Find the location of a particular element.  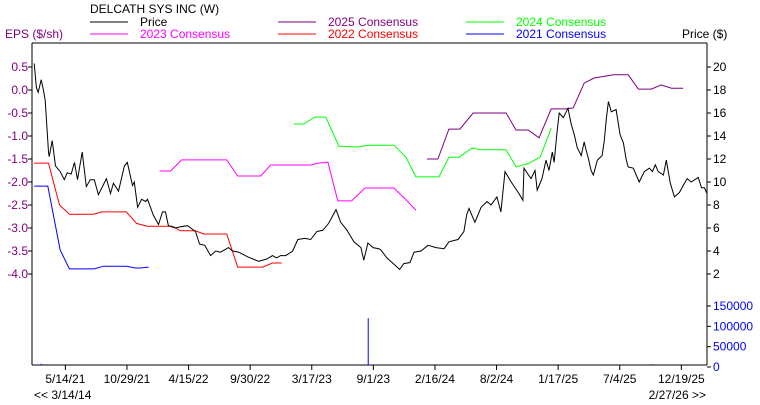

legend-label: 2024 Consensus is located at coordinates (561, 22).